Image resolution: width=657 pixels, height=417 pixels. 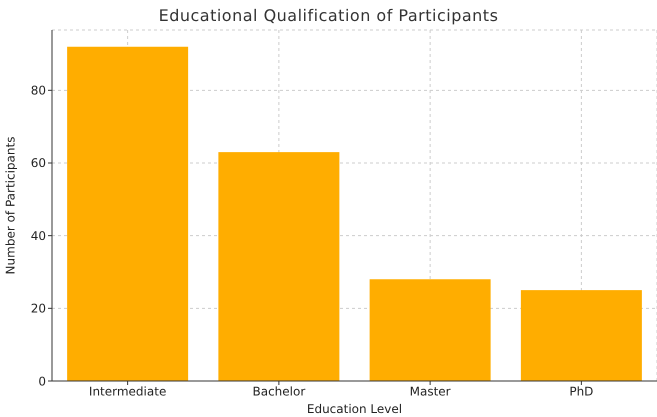 I want to click on x-tick-label: Master, so click(x=430, y=391).